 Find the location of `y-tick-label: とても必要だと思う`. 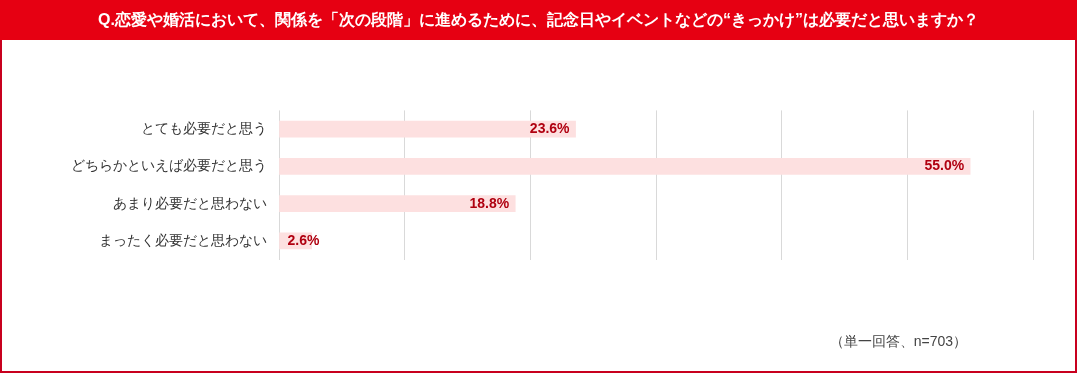

y-tick-label: とても必要だと思う is located at coordinates (204, 127).